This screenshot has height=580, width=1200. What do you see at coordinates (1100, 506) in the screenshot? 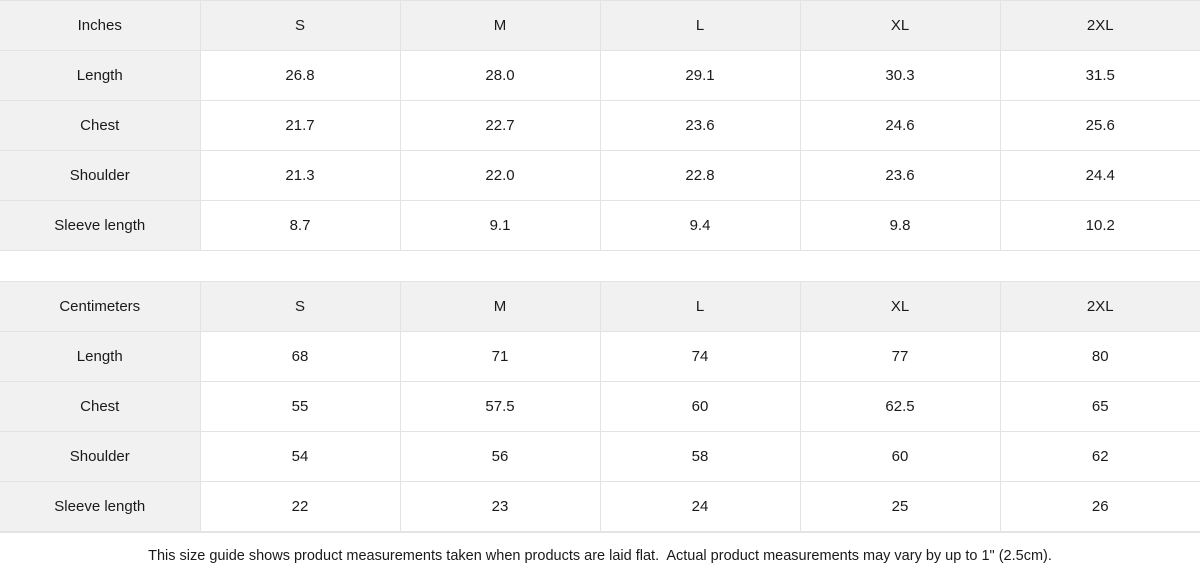
I see `cell-sleeve-length-2xl: 26` at bounding box center [1100, 506].